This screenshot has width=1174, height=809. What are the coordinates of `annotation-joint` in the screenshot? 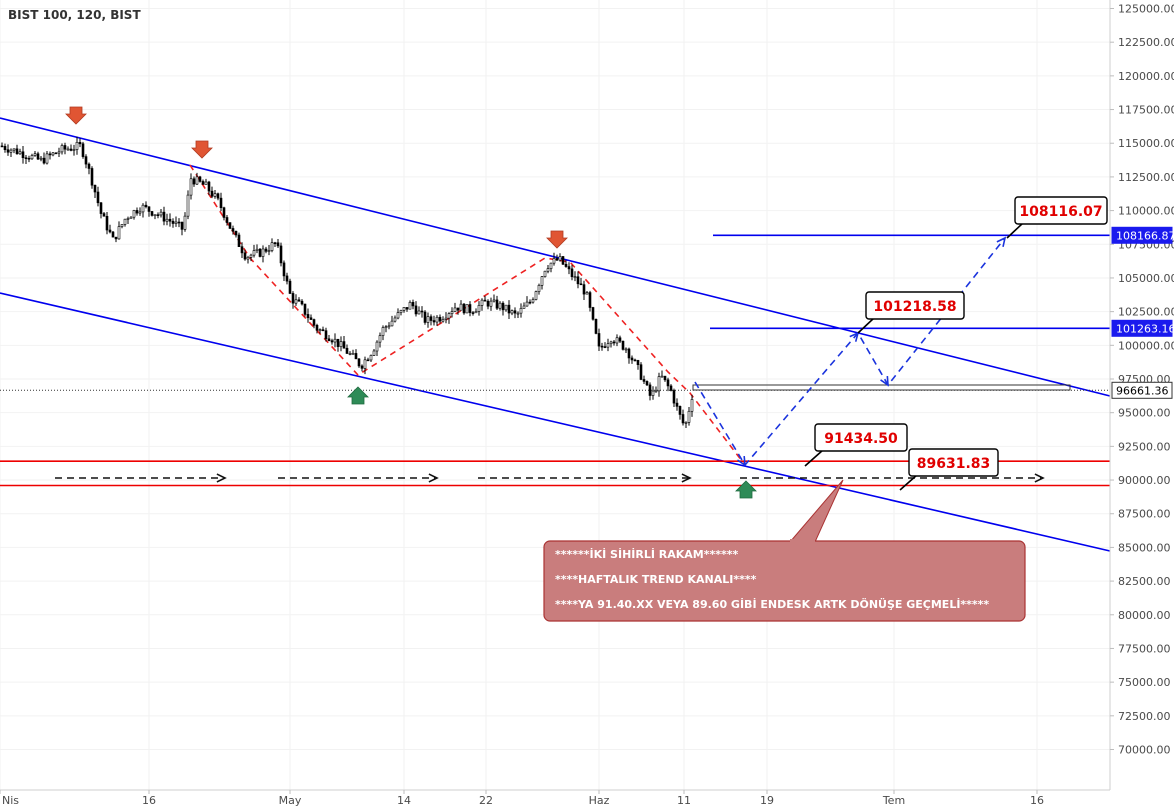 It's located at (802, 541).